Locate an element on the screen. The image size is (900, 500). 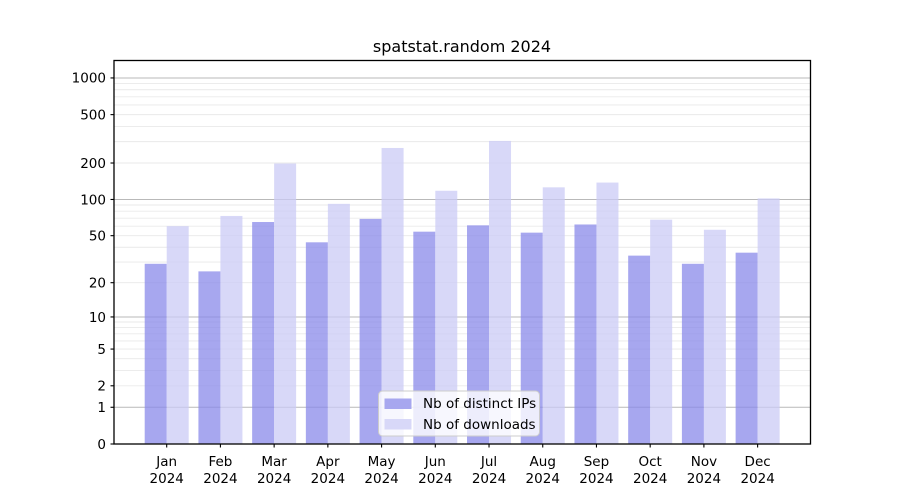
y-tick-label: 0 is located at coordinates (101, 445).